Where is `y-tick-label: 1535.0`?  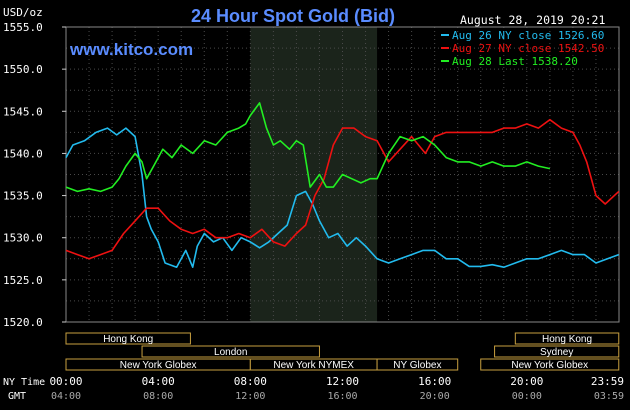 y-tick-label: 1535.0 is located at coordinates (23, 196).